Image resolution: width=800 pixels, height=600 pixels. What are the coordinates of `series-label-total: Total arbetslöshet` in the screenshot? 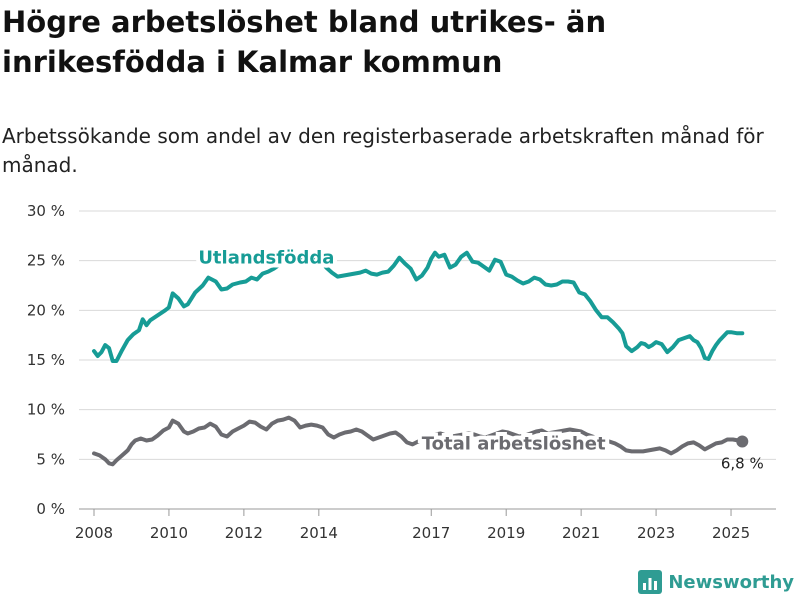 It's located at (514, 443).